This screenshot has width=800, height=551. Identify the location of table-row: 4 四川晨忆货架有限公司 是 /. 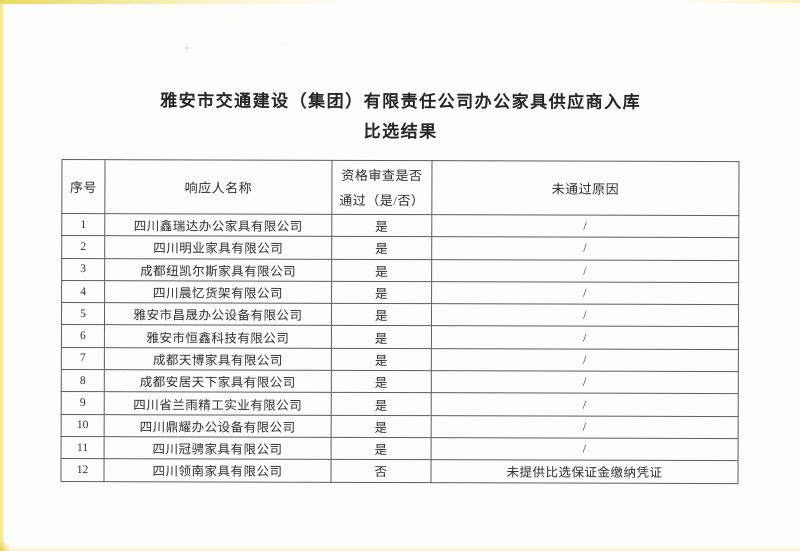
(400, 292).